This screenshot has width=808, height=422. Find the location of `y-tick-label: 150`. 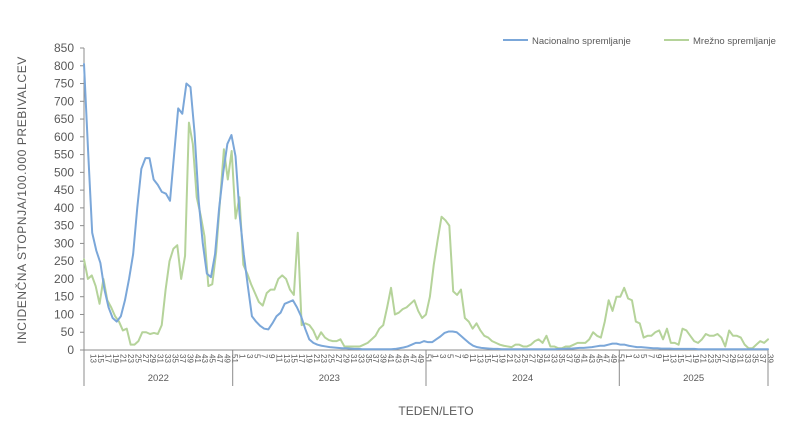

y-tick-label: 150 is located at coordinates (64, 297).